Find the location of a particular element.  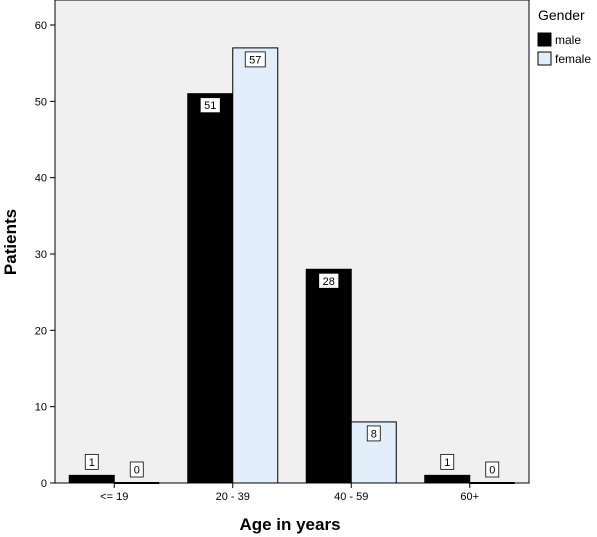

x-tick-label: 20 - 39 is located at coordinates (233, 497).